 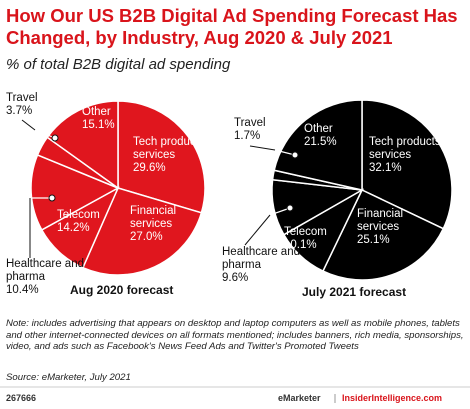 What do you see at coordinates (392, 398) in the screenshot?
I see `footer-site: InsiderIntelligence.com` at bounding box center [392, 398].